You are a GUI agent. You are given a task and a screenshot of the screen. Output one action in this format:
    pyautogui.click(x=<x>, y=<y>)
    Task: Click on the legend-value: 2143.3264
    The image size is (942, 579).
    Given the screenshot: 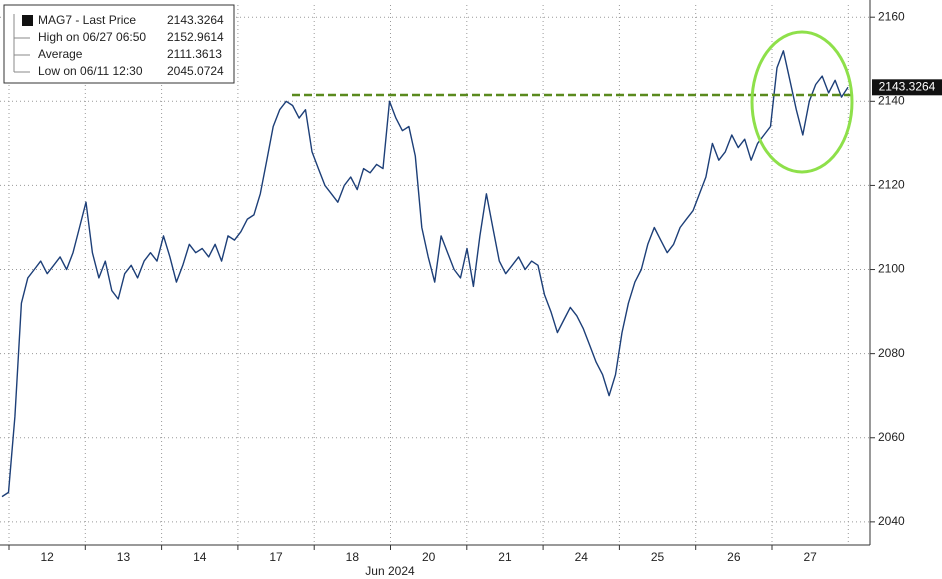 What is the action you would take?
    pyautogui.click(x=195, y=20)
    